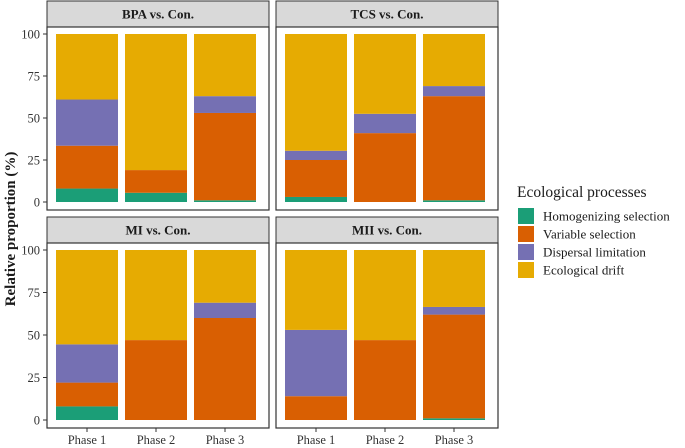 Image resolution: width=685 pixels, height=448 pixels. What do you see at coordinates (526, 234) in the screenshot?
I see `legend-swatch-variable-selection` at bounding box center [526, 234].